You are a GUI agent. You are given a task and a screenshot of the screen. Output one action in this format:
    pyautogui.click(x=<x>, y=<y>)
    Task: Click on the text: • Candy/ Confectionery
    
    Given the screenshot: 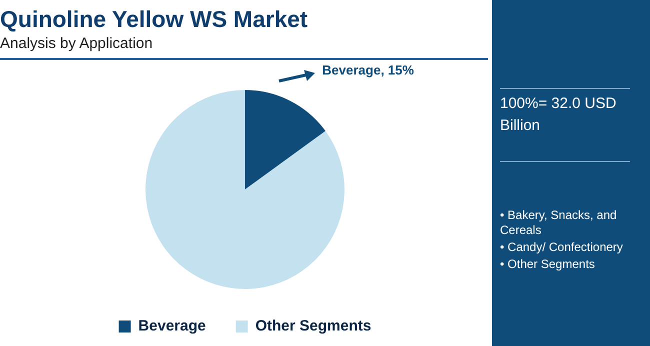 What is the action you would take?
    pyautogui.click(x=562, y=247)
    